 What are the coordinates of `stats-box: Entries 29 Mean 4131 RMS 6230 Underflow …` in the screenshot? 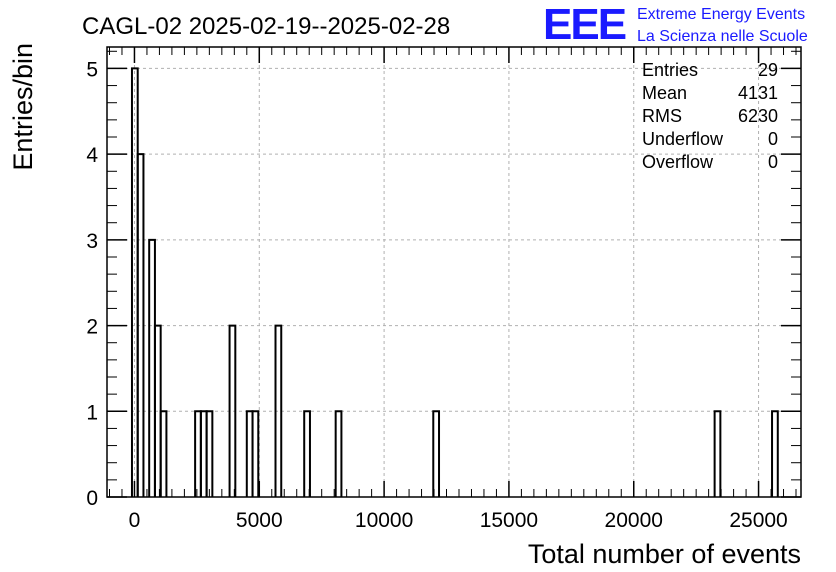 It's located at (710, 116).